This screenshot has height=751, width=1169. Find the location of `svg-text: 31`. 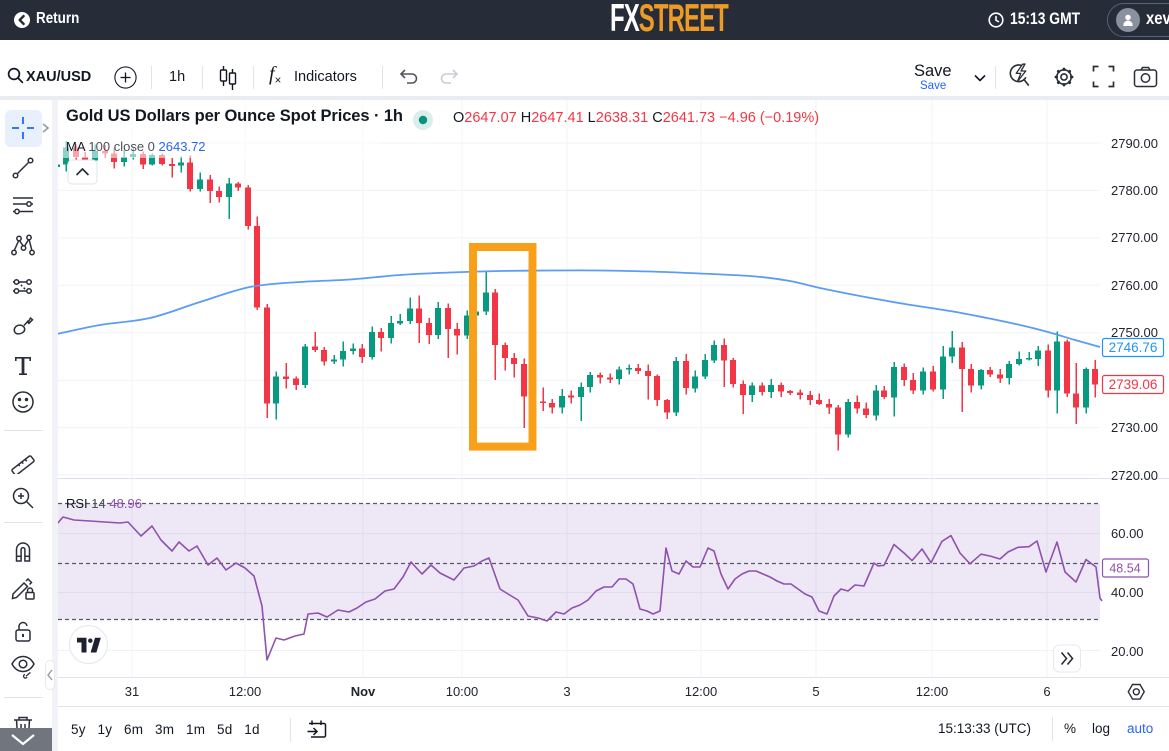

svg-text: 31 is located at coordinates (132, 691).